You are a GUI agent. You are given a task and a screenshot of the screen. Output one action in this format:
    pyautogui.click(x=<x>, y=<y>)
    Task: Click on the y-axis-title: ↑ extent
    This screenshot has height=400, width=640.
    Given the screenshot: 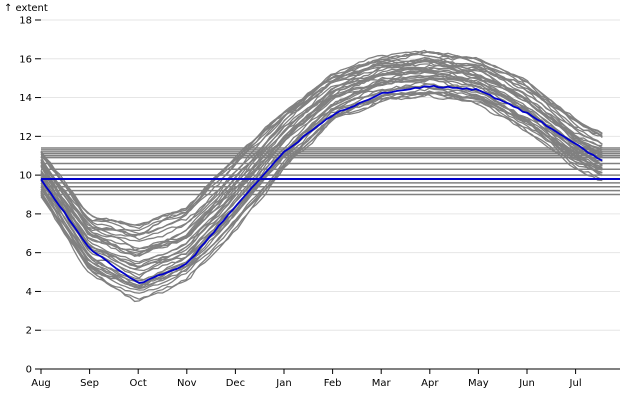 What is the action you would take?
    pyautogui.click(x=26, y=8)
    